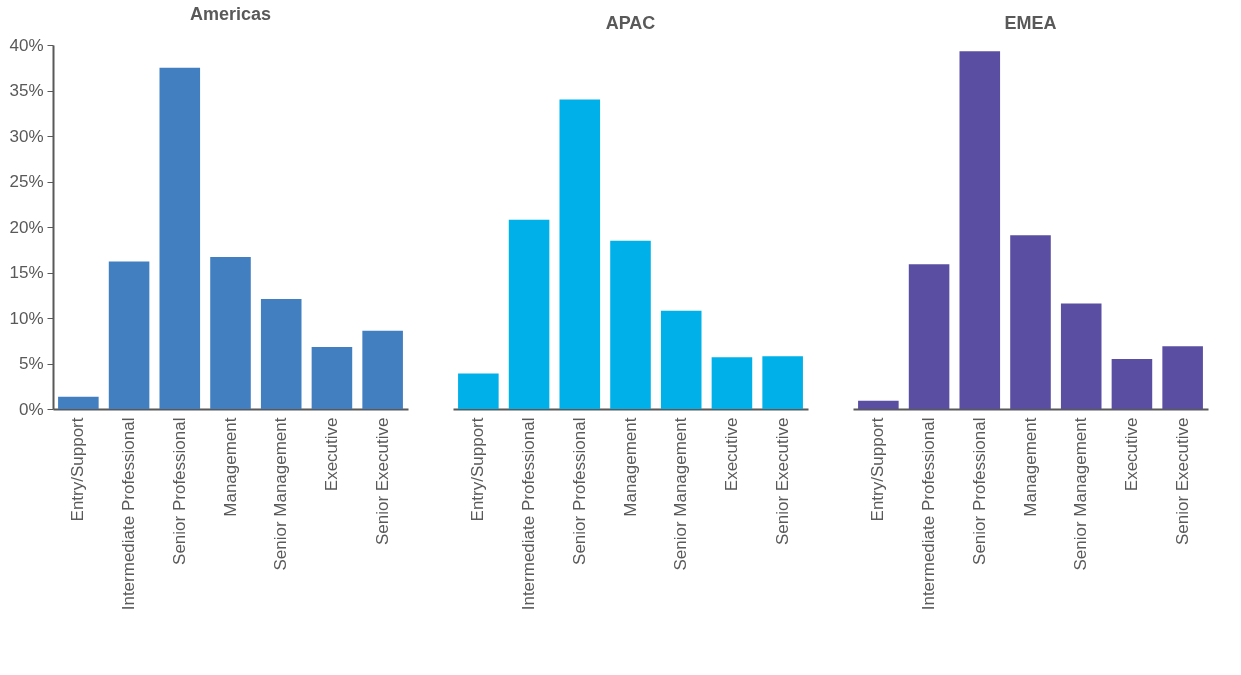  I want to click on y-tick-label: 5%, so click(31, 363).